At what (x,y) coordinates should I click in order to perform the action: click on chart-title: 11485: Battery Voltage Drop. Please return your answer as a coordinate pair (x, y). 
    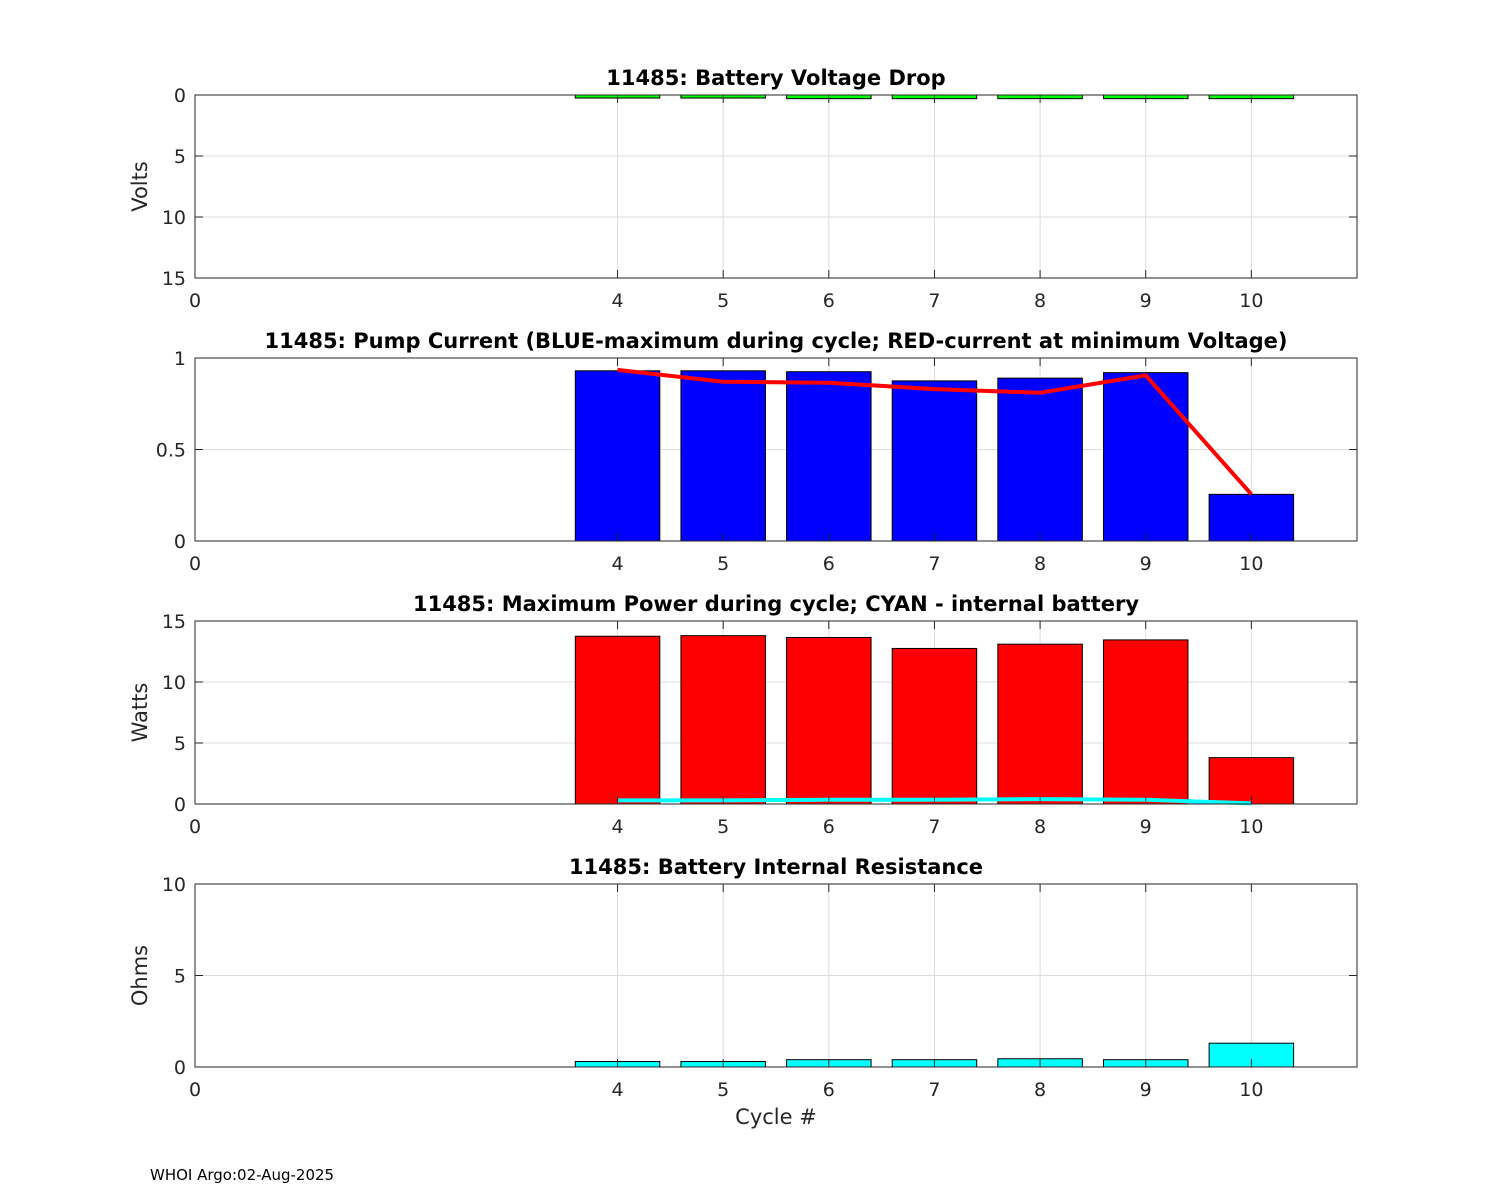
    Looking at the image, I should click on (775, 78).